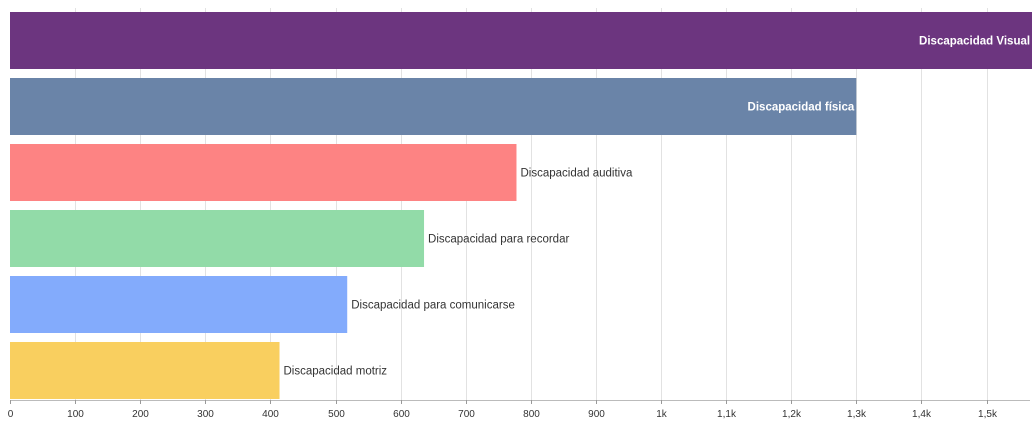 The width and height of the screenshot is (1032, 425). What do you see at coordinates (922, 414) in the screenshot?
I see `x-tick-label: 1,4k` at bounding box center [922, 414].